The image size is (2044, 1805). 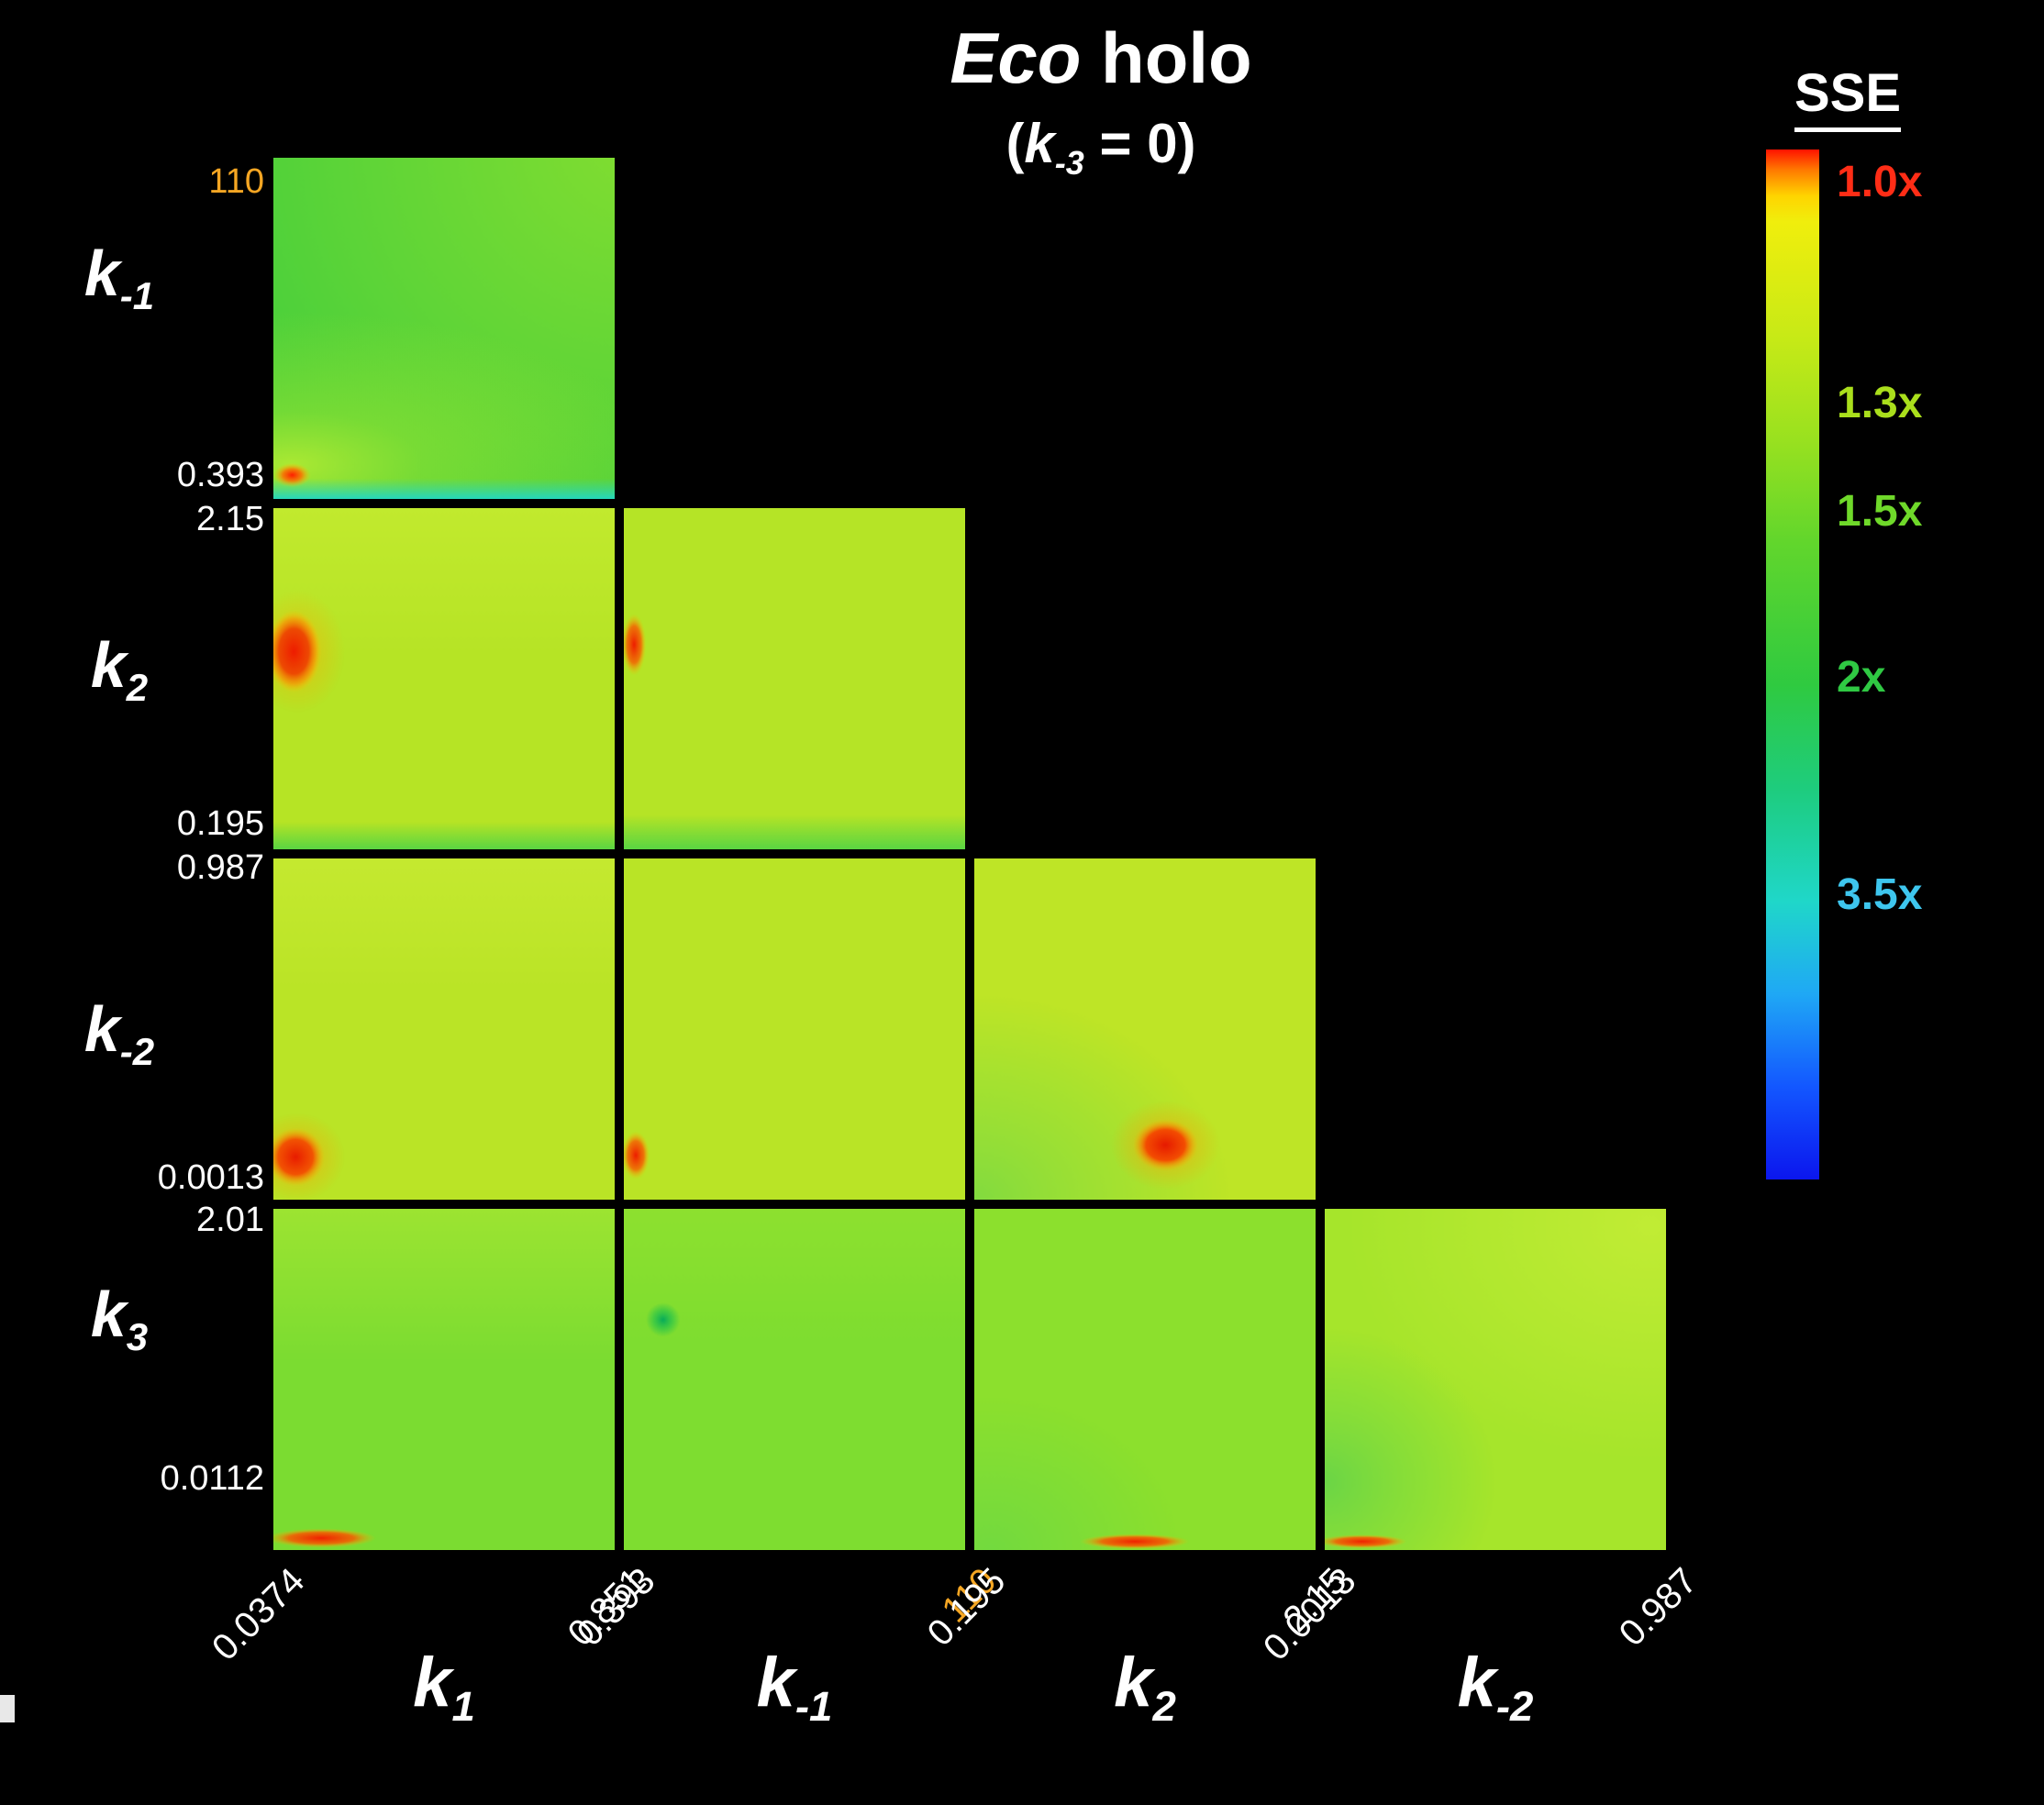 I want to click on col-label-k2: k2, so click(x=1144, y=1683).